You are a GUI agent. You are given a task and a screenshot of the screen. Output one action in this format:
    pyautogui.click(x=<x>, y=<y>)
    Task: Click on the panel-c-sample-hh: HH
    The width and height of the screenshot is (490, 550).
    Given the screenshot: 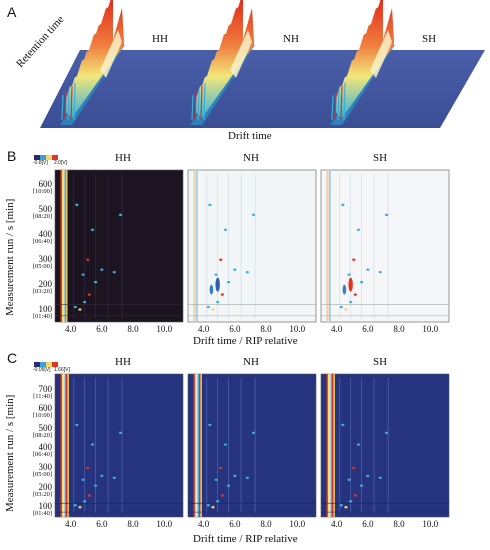 What is the action you would take?
    pyautogui.click(x=123, y=362)
    